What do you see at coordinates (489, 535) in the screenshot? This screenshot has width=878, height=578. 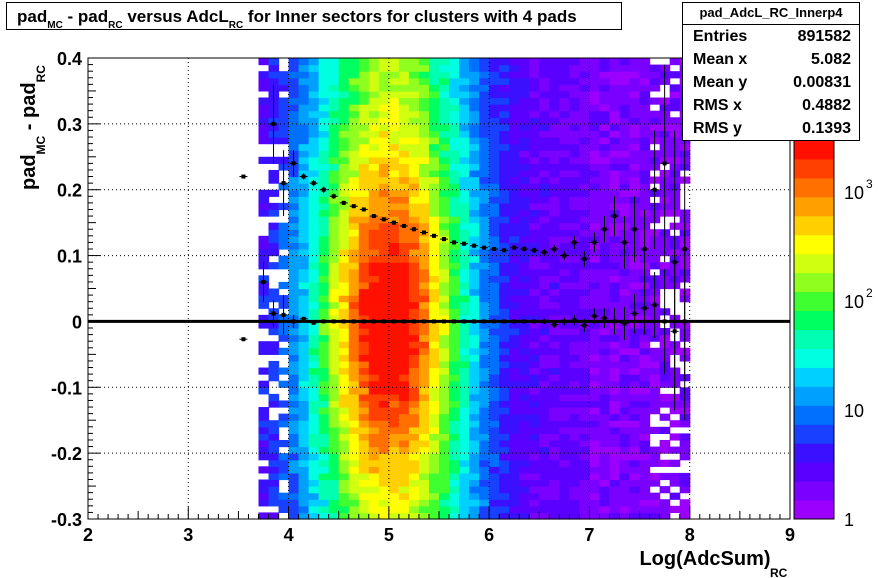 I see `x-tick-label: 6` at bounding box center [489, 535].